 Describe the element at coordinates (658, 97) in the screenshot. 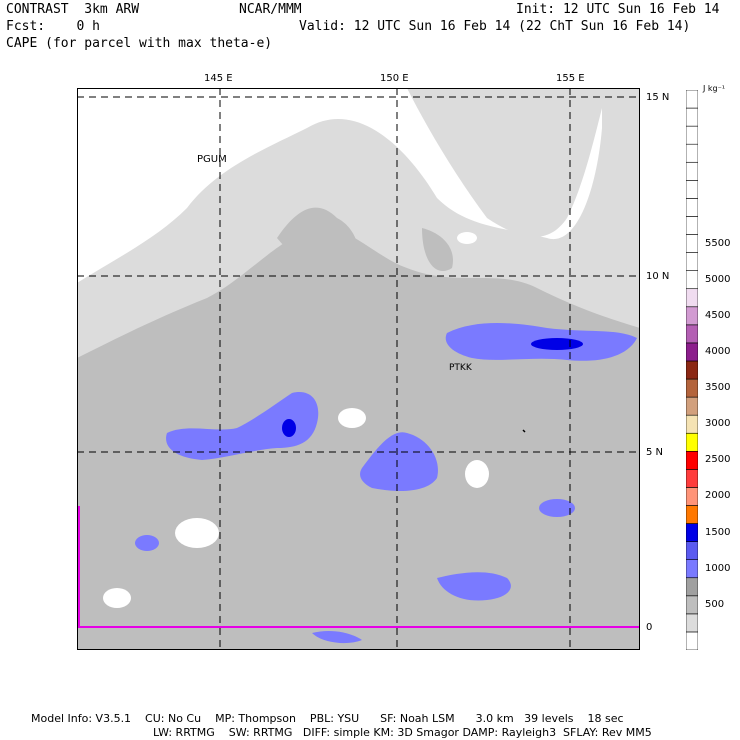

I see `lat-label-15n: 15 N` at that location.